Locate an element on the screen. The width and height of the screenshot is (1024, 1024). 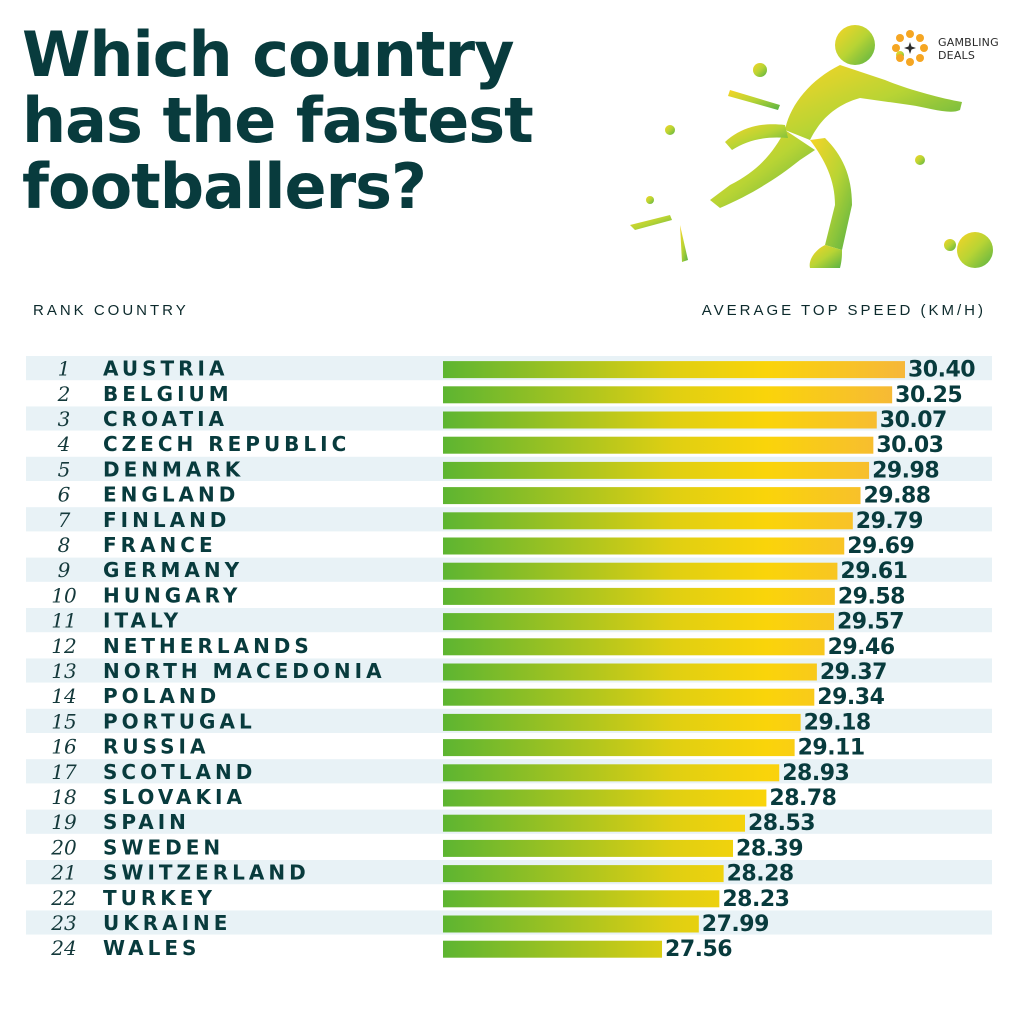
rank-label: 20 is located at coordinates (63, 847).